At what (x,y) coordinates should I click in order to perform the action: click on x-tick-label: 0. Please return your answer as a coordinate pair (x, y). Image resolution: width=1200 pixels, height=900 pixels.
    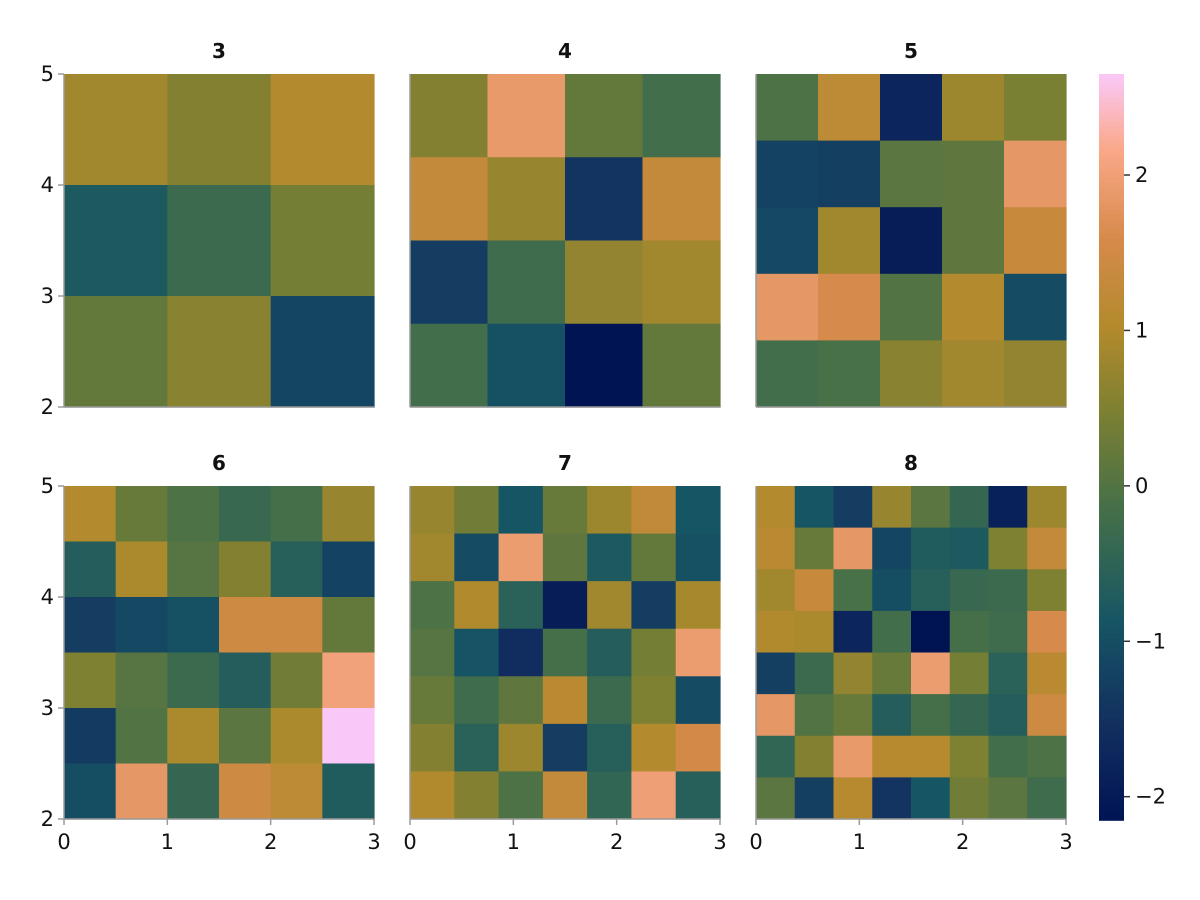
    Looking at the image, I should click on (63, 842).